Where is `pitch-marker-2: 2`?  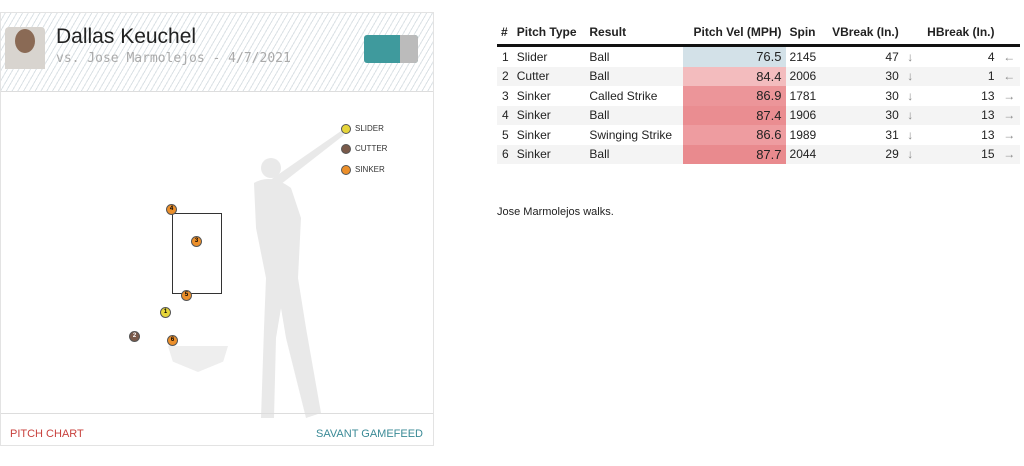
pitch-marker-2: 2 is located at coordinates (134, 336).